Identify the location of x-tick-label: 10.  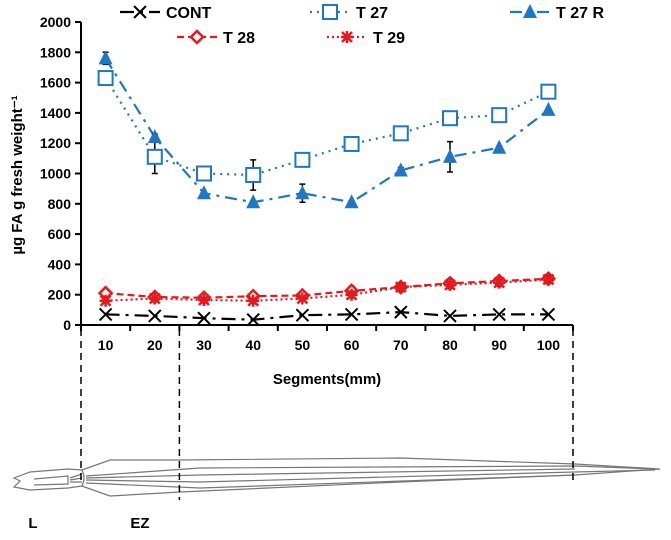
(106, 345).